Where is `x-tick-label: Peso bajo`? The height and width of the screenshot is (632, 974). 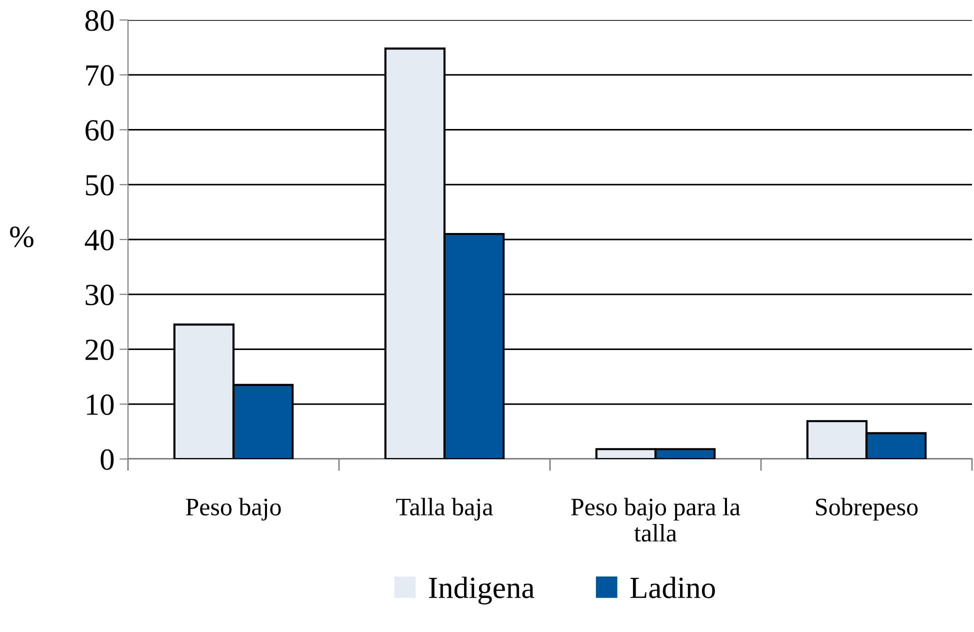
x-tick-label: Peso bajo is located at coordinates (233, 509).